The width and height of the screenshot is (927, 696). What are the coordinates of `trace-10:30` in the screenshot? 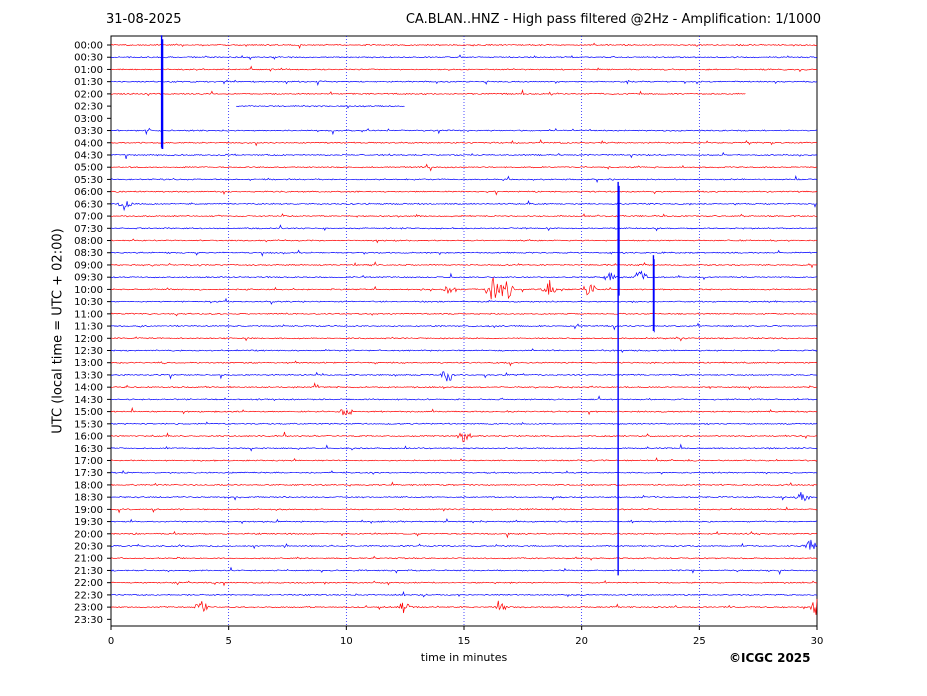 It's located at (464, 301).